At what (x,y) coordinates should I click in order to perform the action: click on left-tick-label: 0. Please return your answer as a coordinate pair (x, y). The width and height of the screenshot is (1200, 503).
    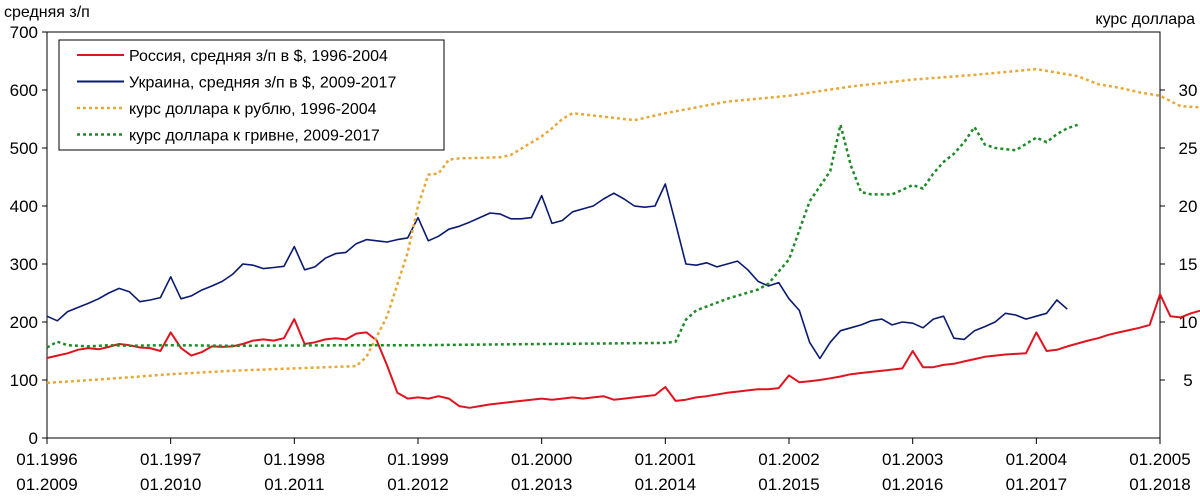
    Looking at the image, I should click on (33, 438).